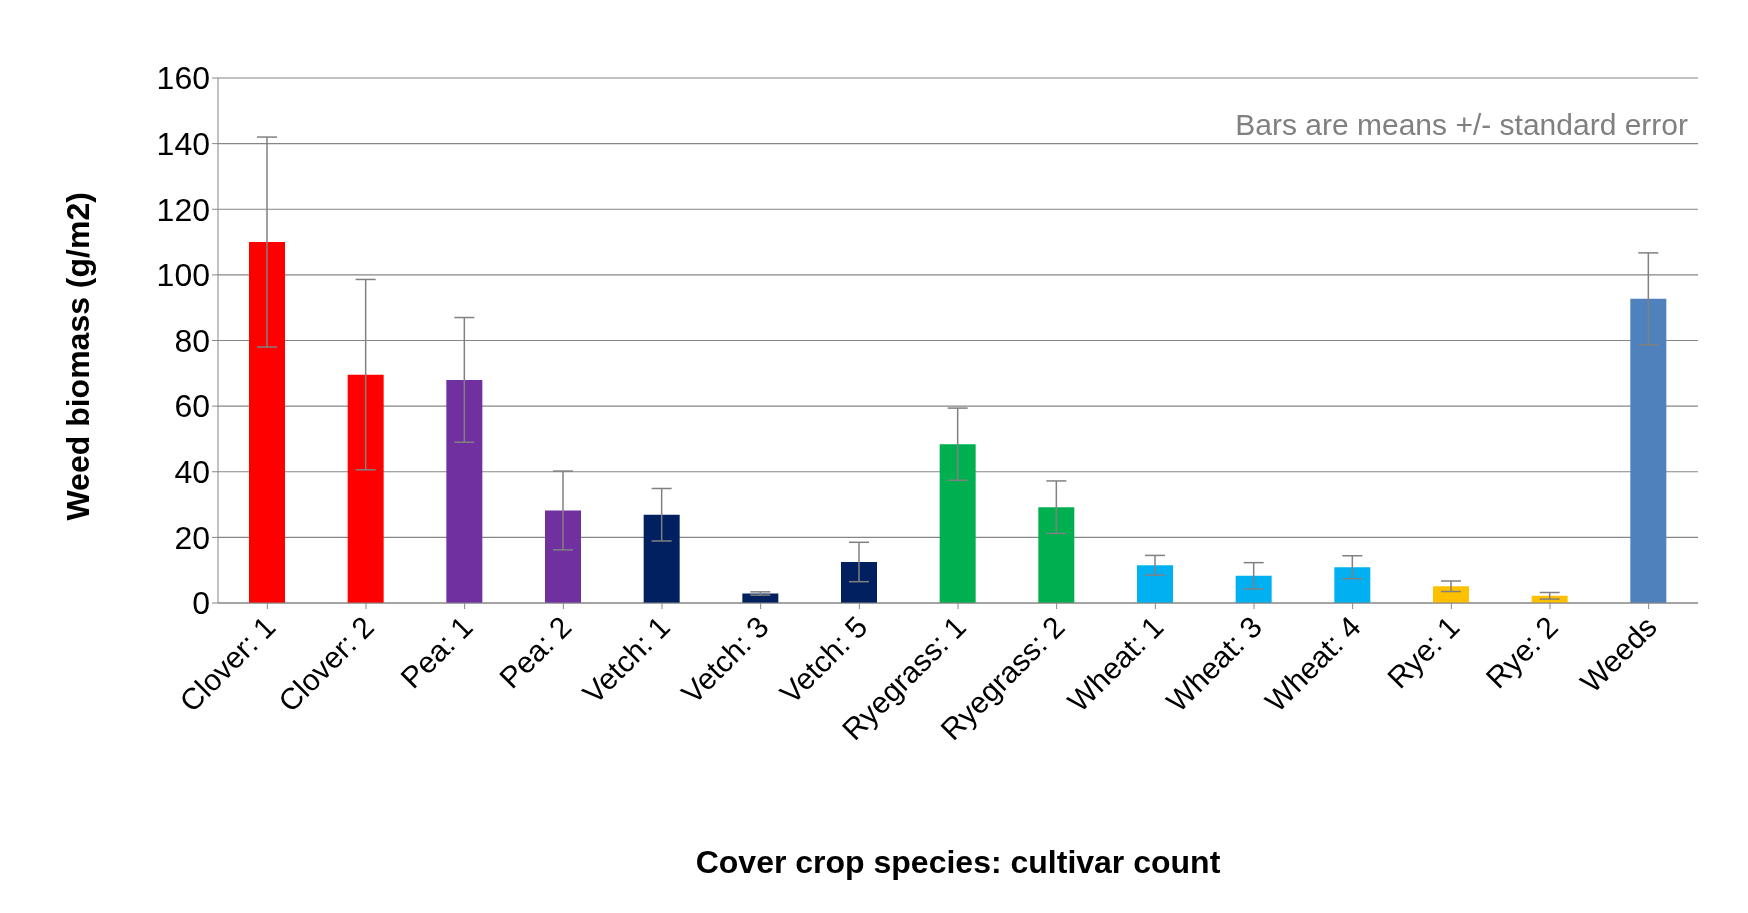 The height and width of the screenshot is (913, 1748). I want to click on y-tick-label: 20, so click(192, 537).